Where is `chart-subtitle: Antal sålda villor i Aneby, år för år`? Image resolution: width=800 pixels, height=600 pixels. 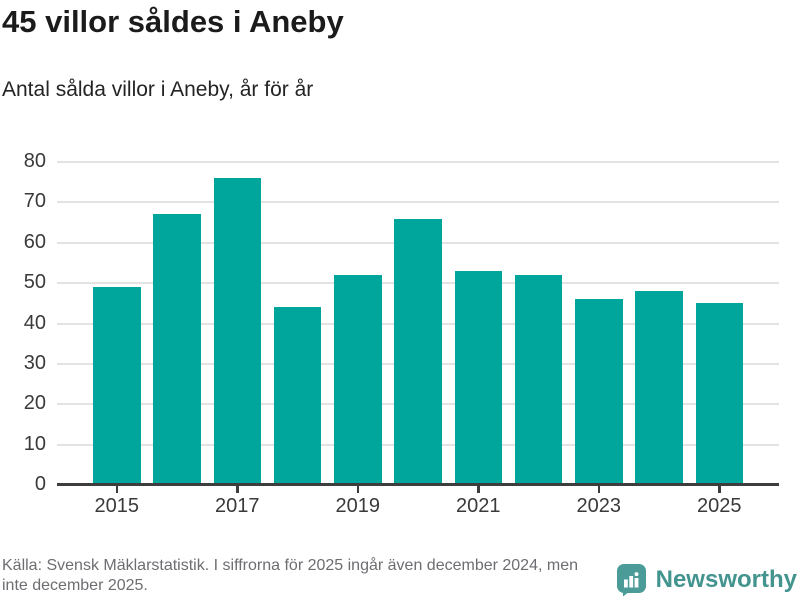 chart-subtitle: Antal sålda villor i Aneby, år för år is located at coordinates (158, 89).